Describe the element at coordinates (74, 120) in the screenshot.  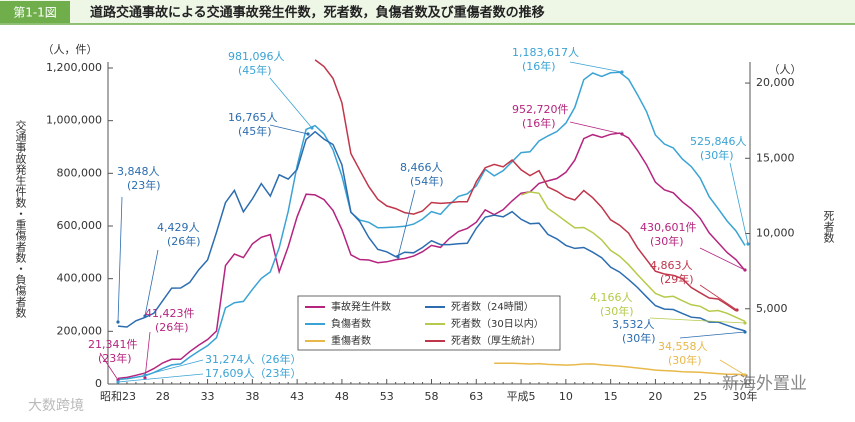
I see `y-tick-label: 1,000,000` at that location.